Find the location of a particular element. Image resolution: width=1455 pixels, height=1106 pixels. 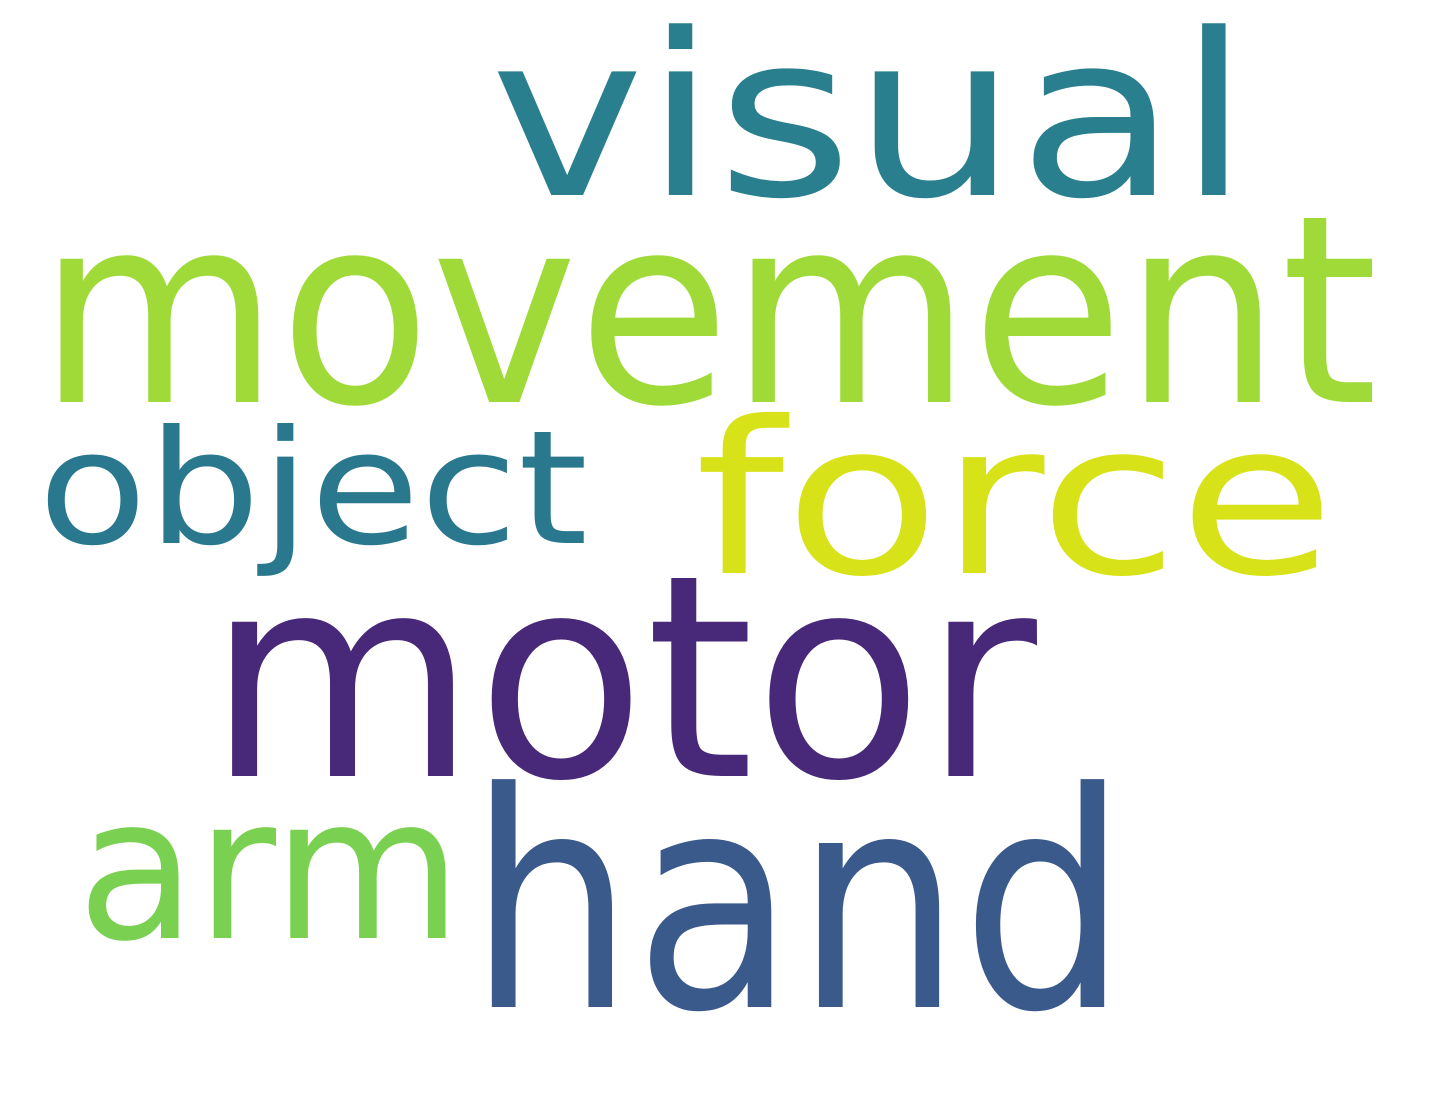

word-arm: arm is located at coordinates (269, 869).